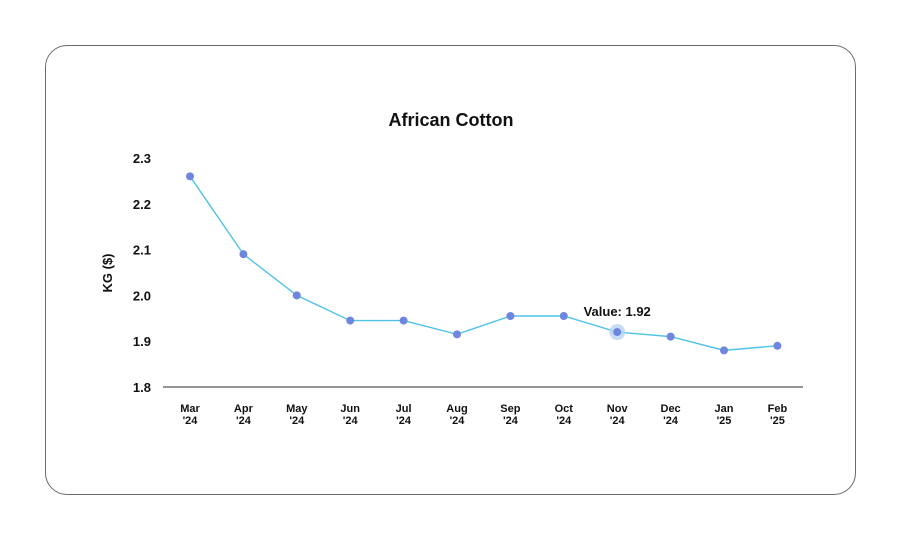 This screenshot has width=902, height=541. Describe the element at coordinates (617, 311) in the screenshot. I see `value-tooltip: Value: 1.92` at that location.